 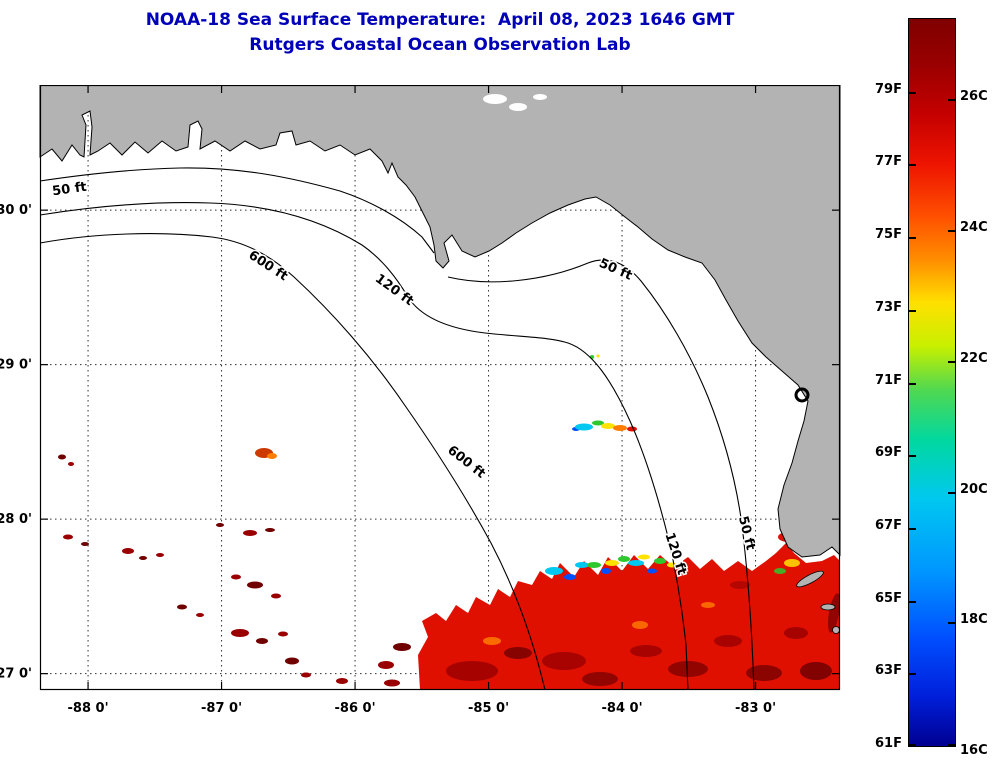 What do you see at coordinates (802, 395) in the screenshot?
I see `coastal-lake-mark` at bounding box center [802, 395].